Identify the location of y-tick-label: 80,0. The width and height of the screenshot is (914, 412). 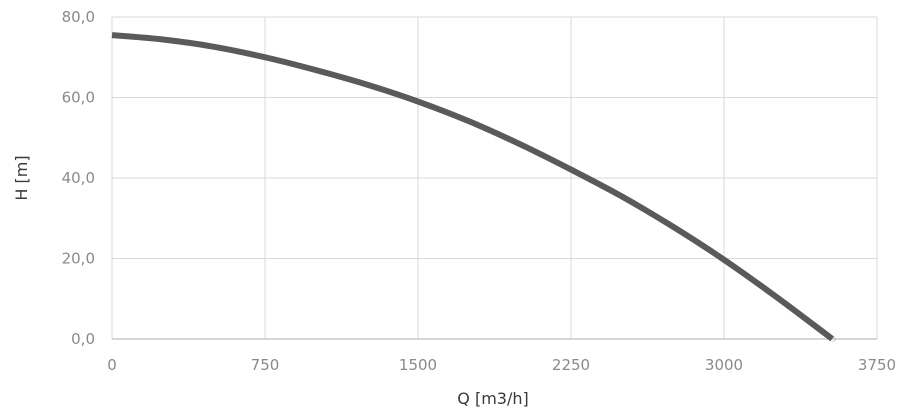
(78, 17).